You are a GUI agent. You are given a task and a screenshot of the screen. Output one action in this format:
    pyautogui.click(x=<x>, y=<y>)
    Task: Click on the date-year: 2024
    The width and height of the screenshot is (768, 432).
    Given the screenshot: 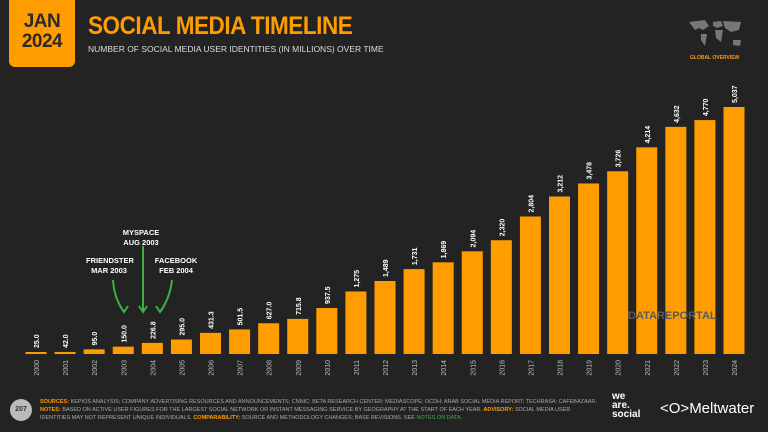 What is the action you would take?
    pyautogui.click(x=42, y=41)
    